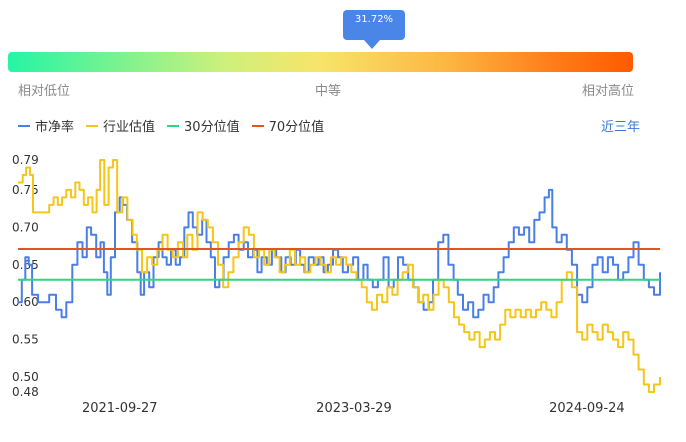 This screenshot has width=686, height=442. What do you see at coordinates (212, 127) in the screenshot?
I see `legend-label-p30: 30分位值` at bounding box center [212, 127].